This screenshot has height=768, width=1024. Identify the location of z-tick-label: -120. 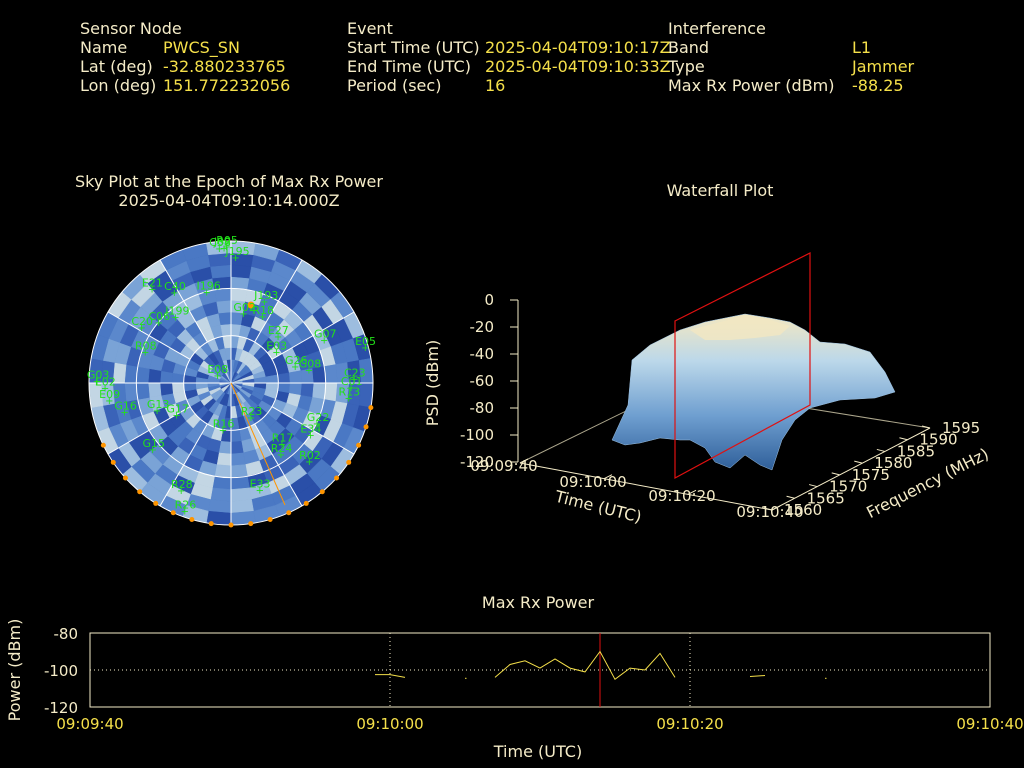
(477, 462).